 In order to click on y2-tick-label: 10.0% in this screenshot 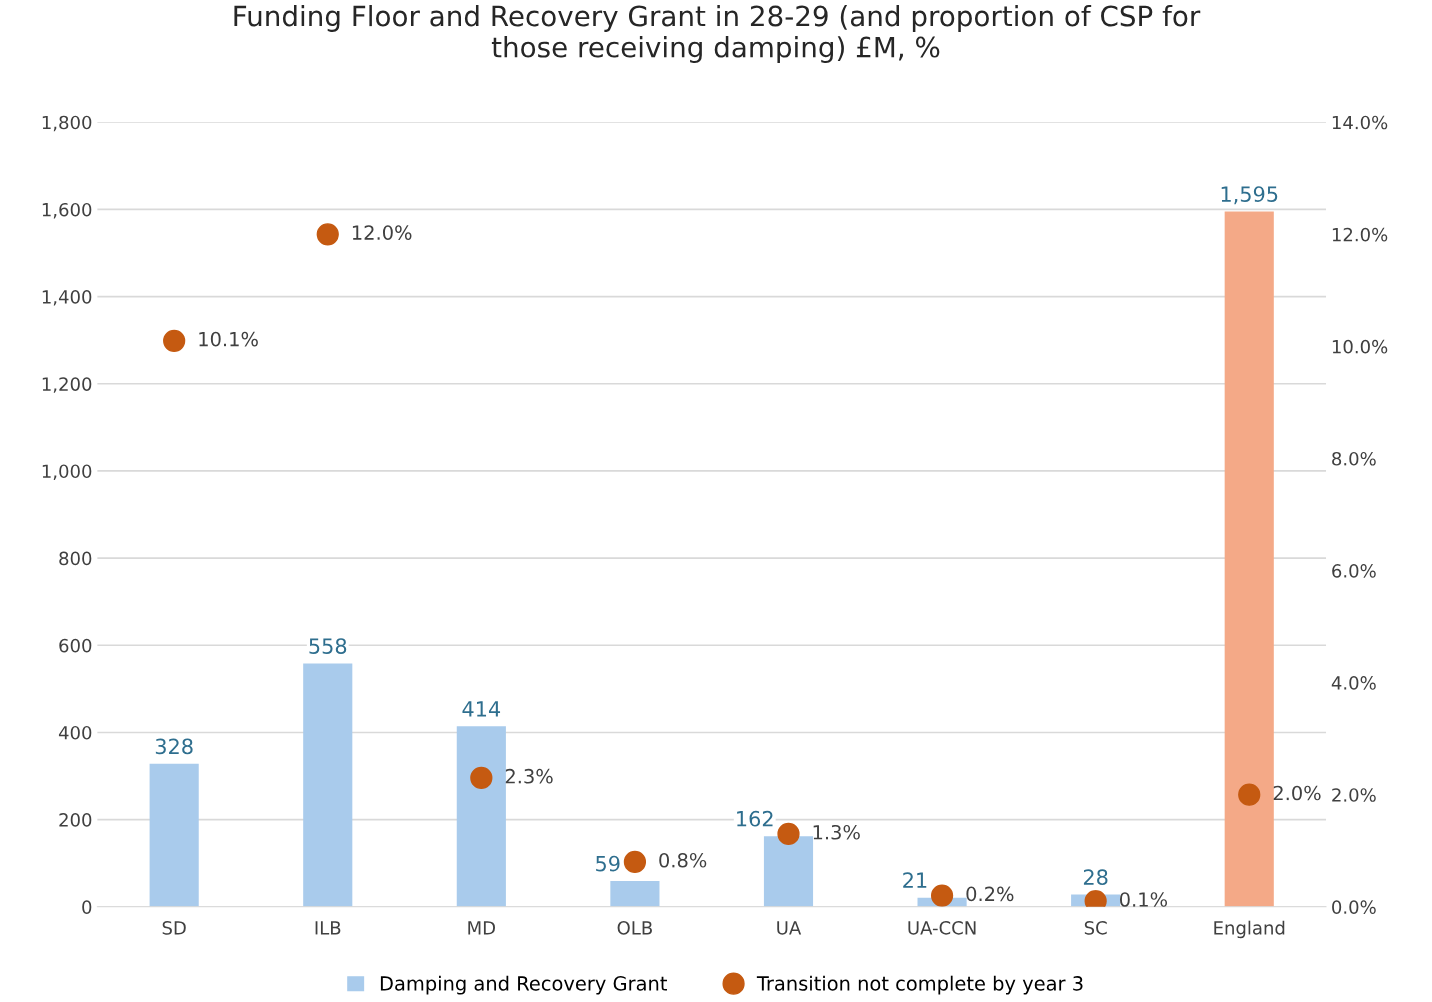, I will do `click(1360, 346)`.